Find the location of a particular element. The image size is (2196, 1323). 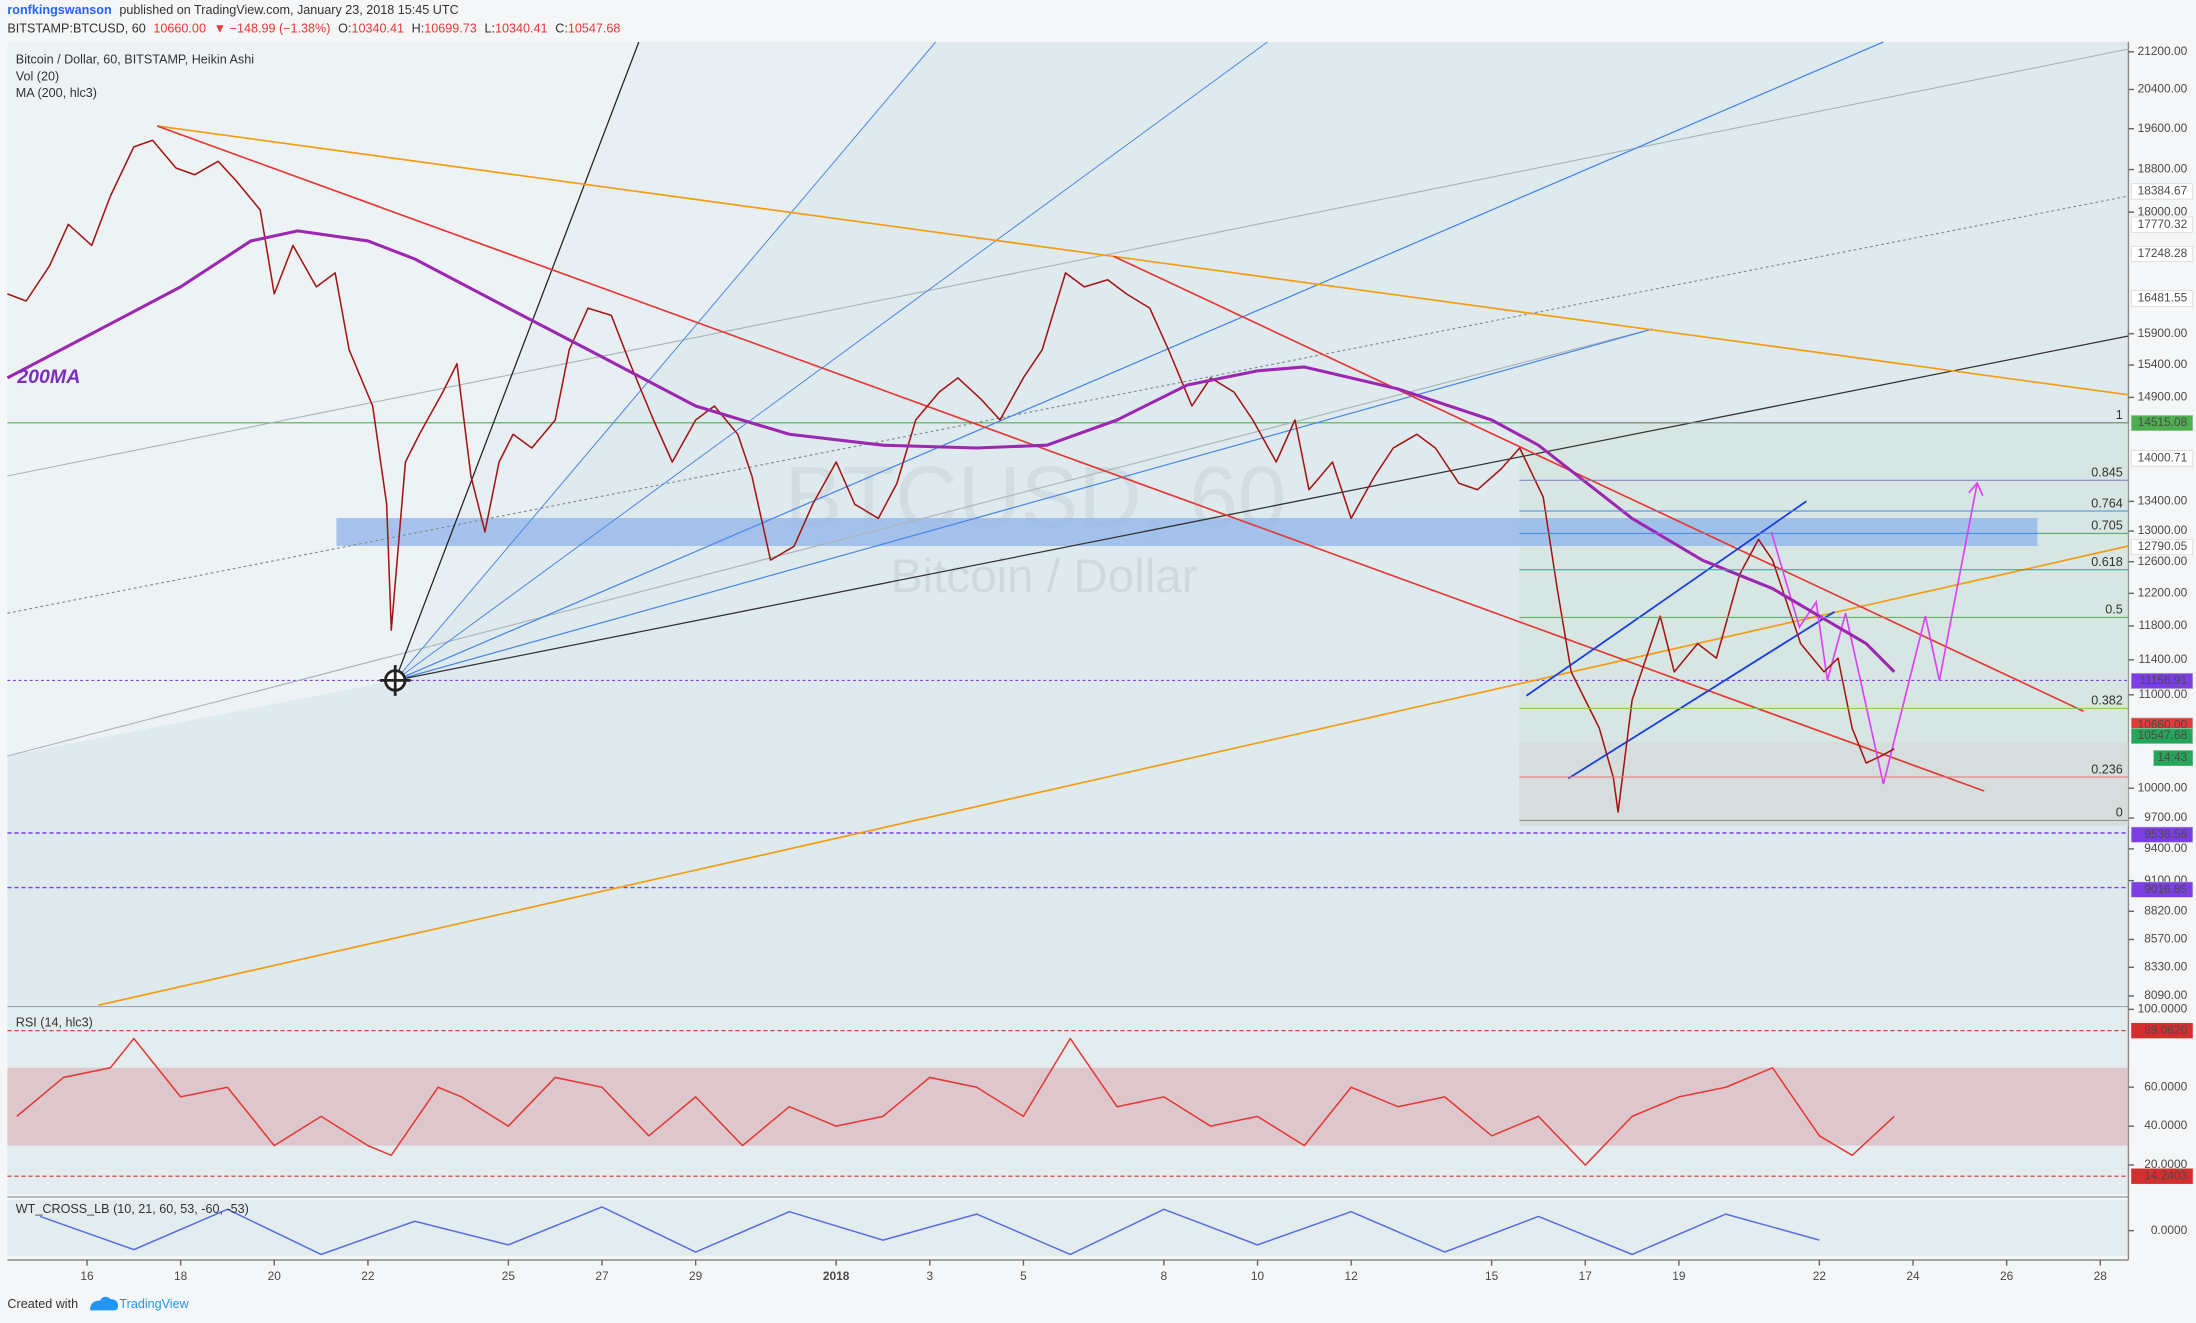

legend-indicator: Vol (20) is located at coordinates (37, 76).